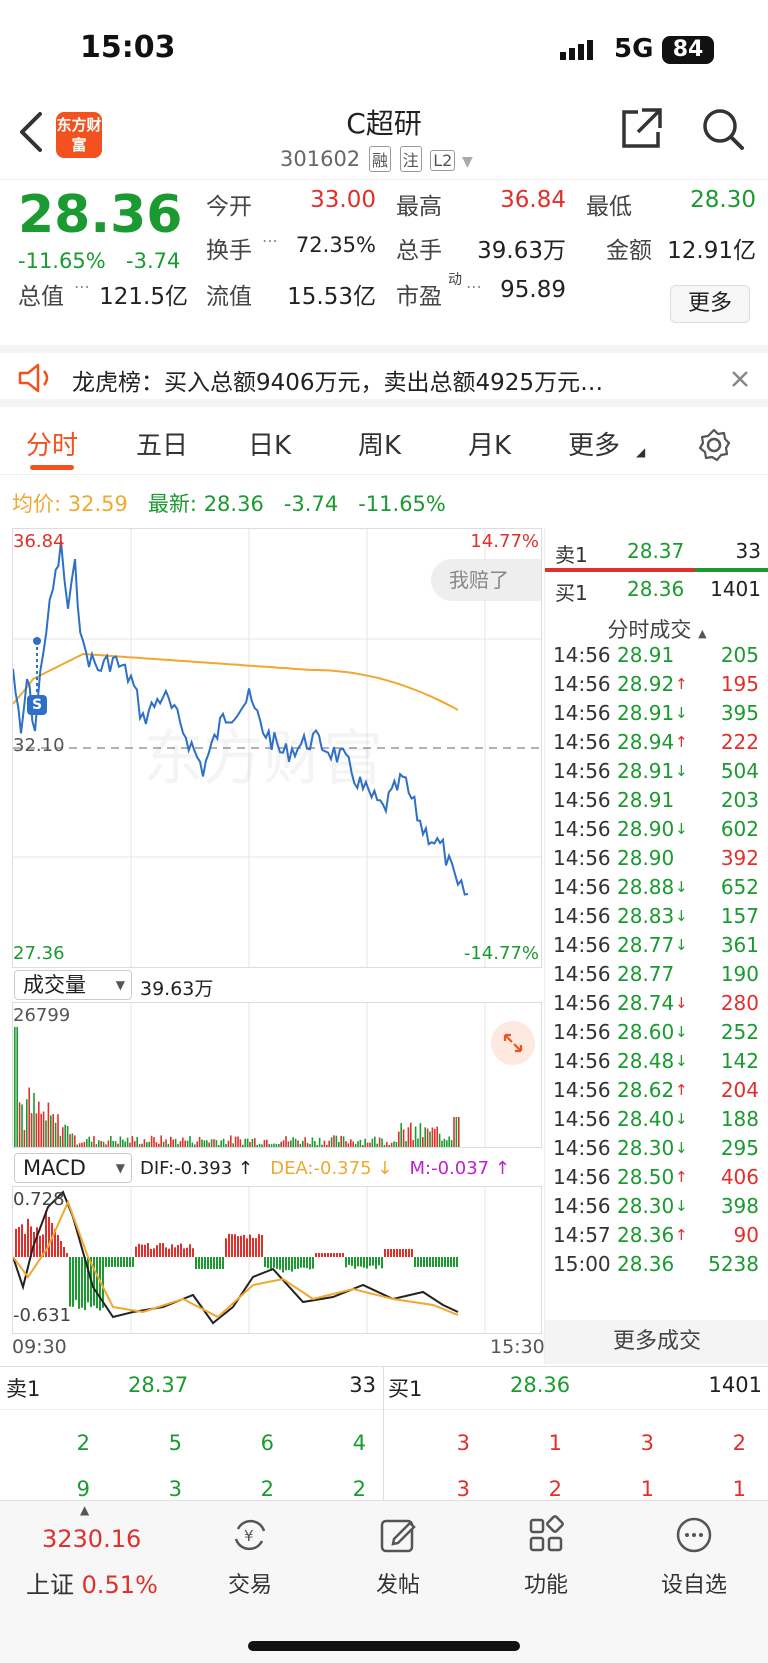 Image resolution: width=768 pixels, height=1663 pixels. What do you see at coordinates (646, 800) in the screenshot?
I see `tick-price: 28.91` at bounding box center [646, 800].